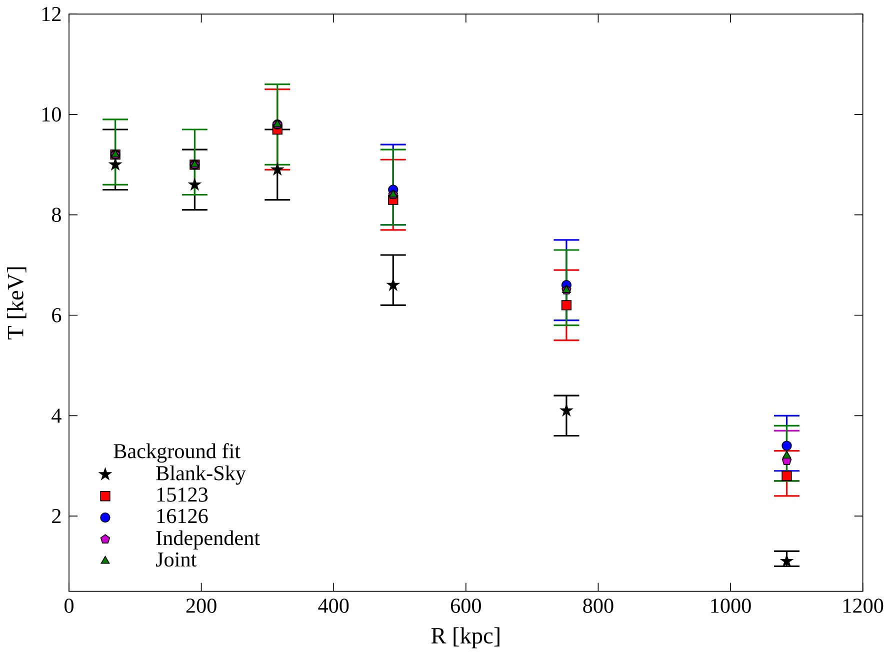 This screenshot has height=655, width=891. I want to click on y-tick-label: 10, so click(51, 114).